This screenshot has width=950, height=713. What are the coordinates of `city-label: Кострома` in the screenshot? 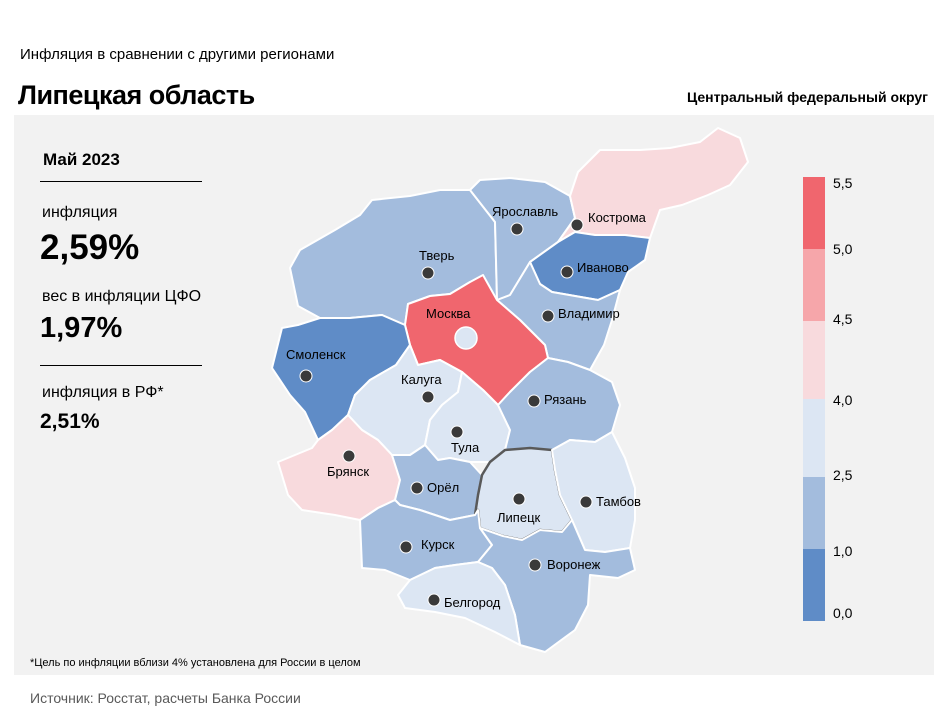 It's located at (617, 217).